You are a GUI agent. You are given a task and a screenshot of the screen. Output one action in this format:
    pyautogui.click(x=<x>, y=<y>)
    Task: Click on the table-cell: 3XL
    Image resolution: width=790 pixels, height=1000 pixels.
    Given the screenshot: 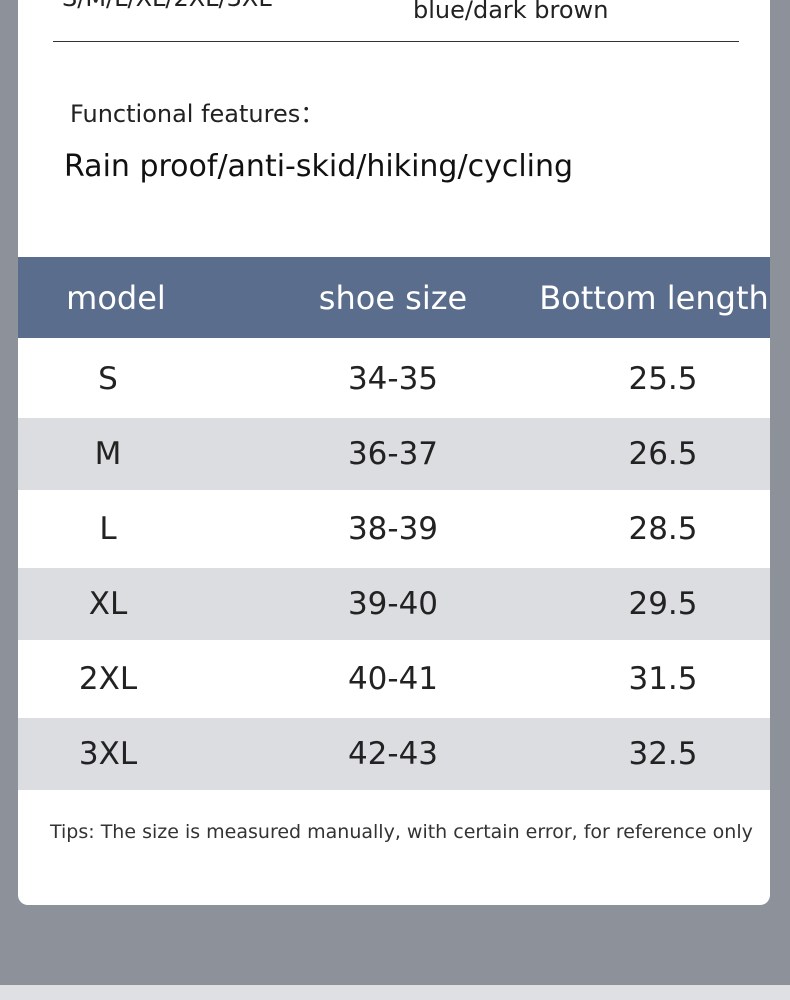 What is the action you would take?
    pyautogui.click(x=108, y=754)
    